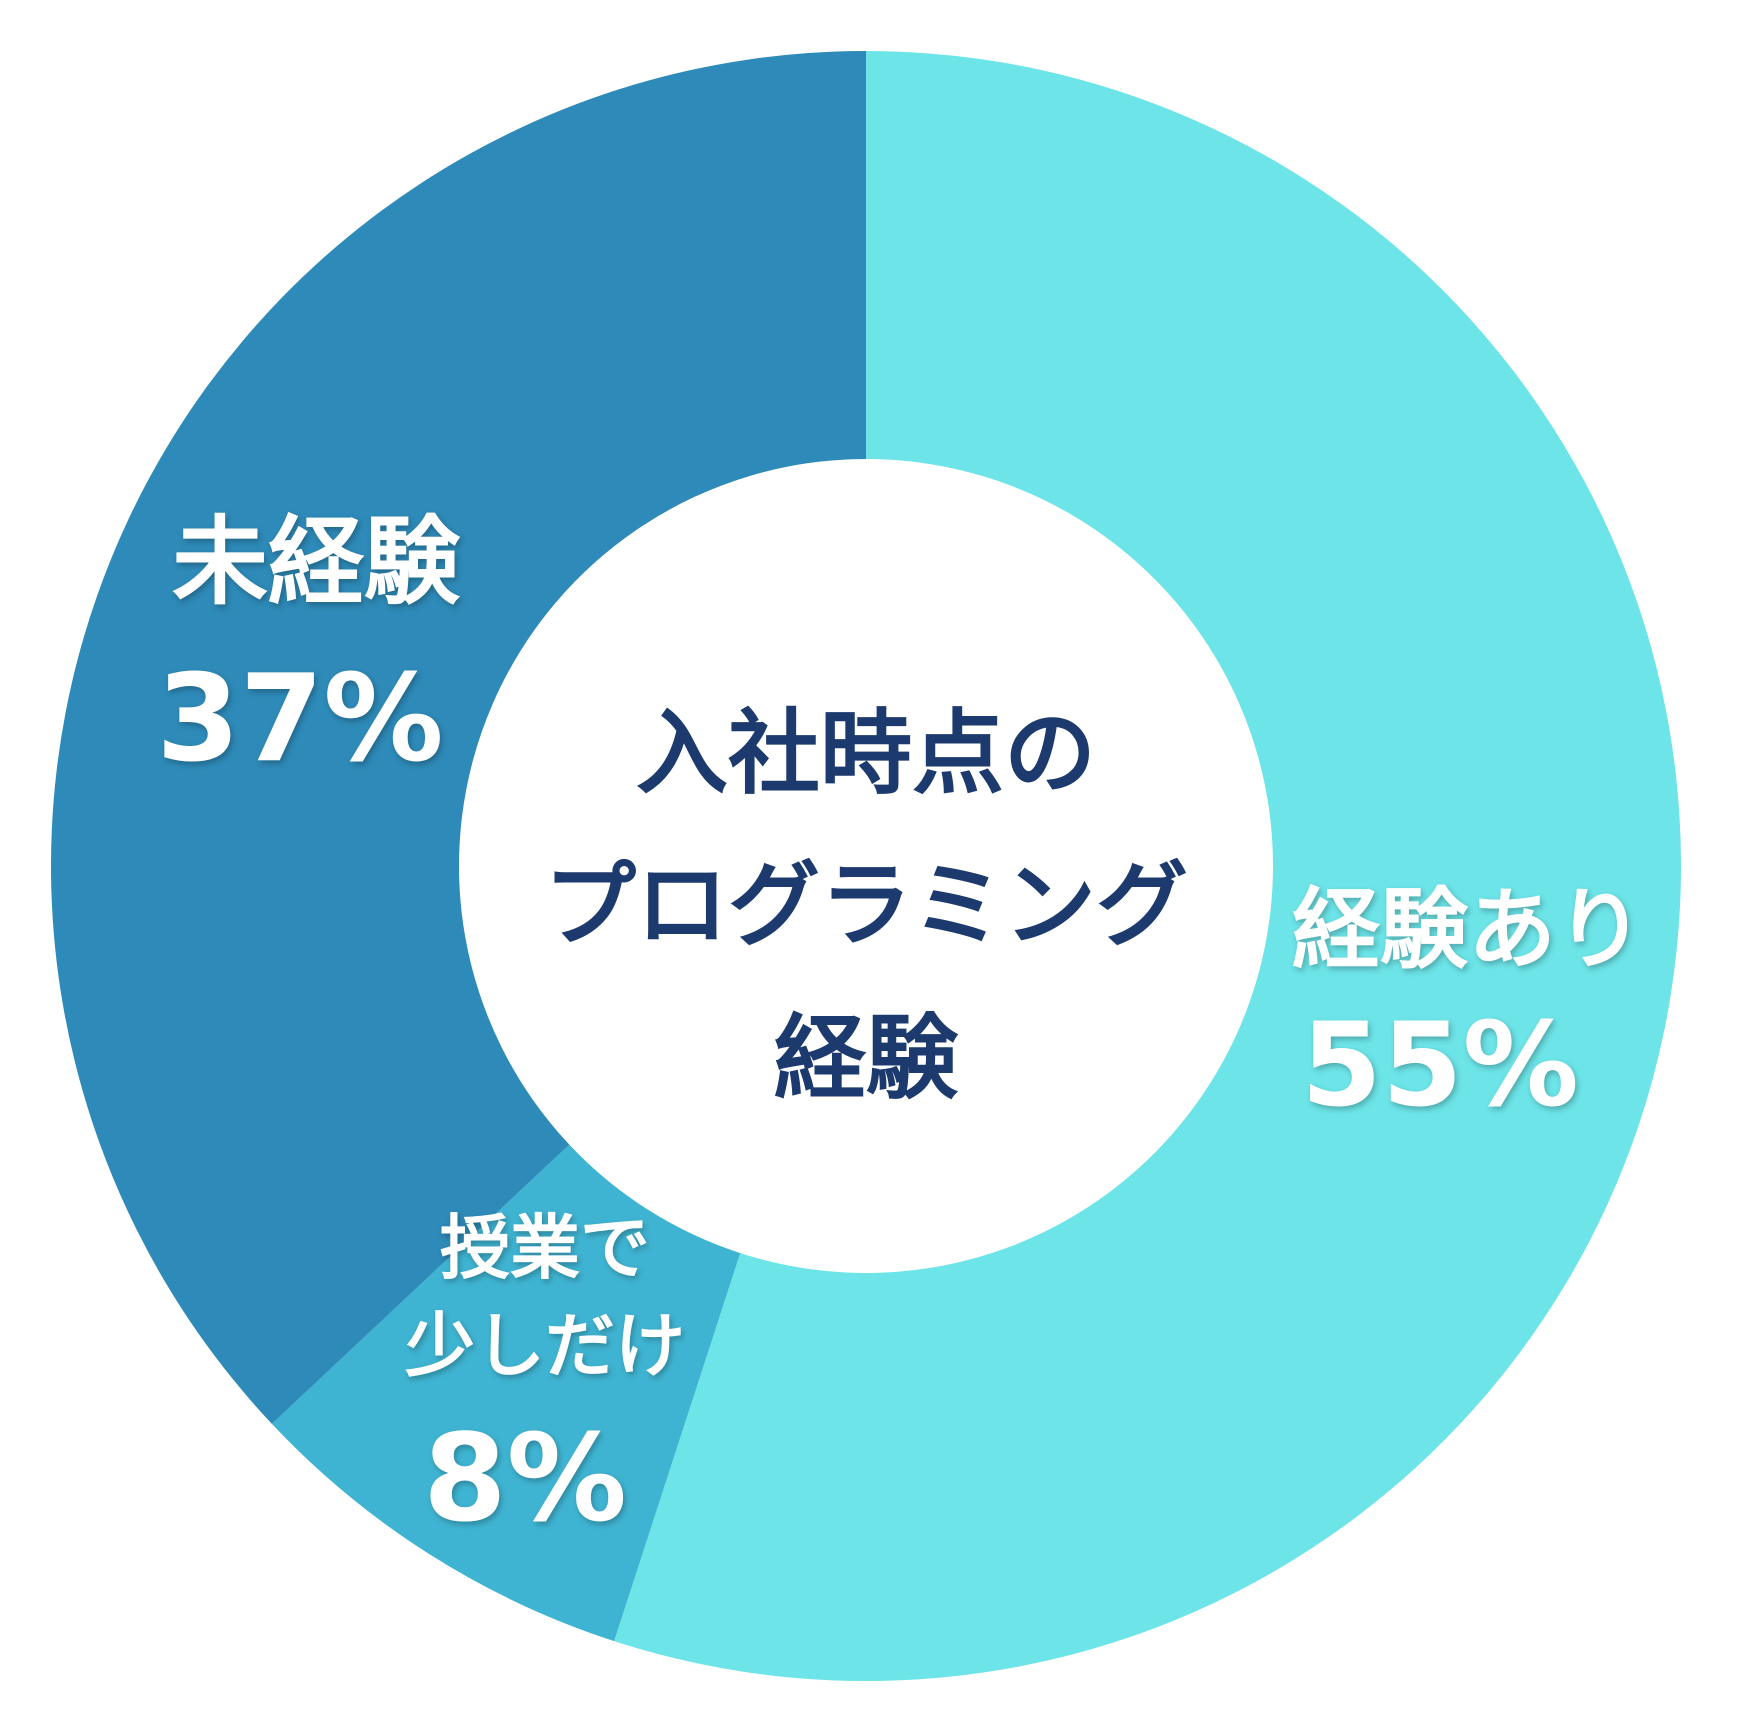 This screenshot has height=1713, width=1761. I want to click on slice-label-class-line-1: 授業で, so click(545, 1248).